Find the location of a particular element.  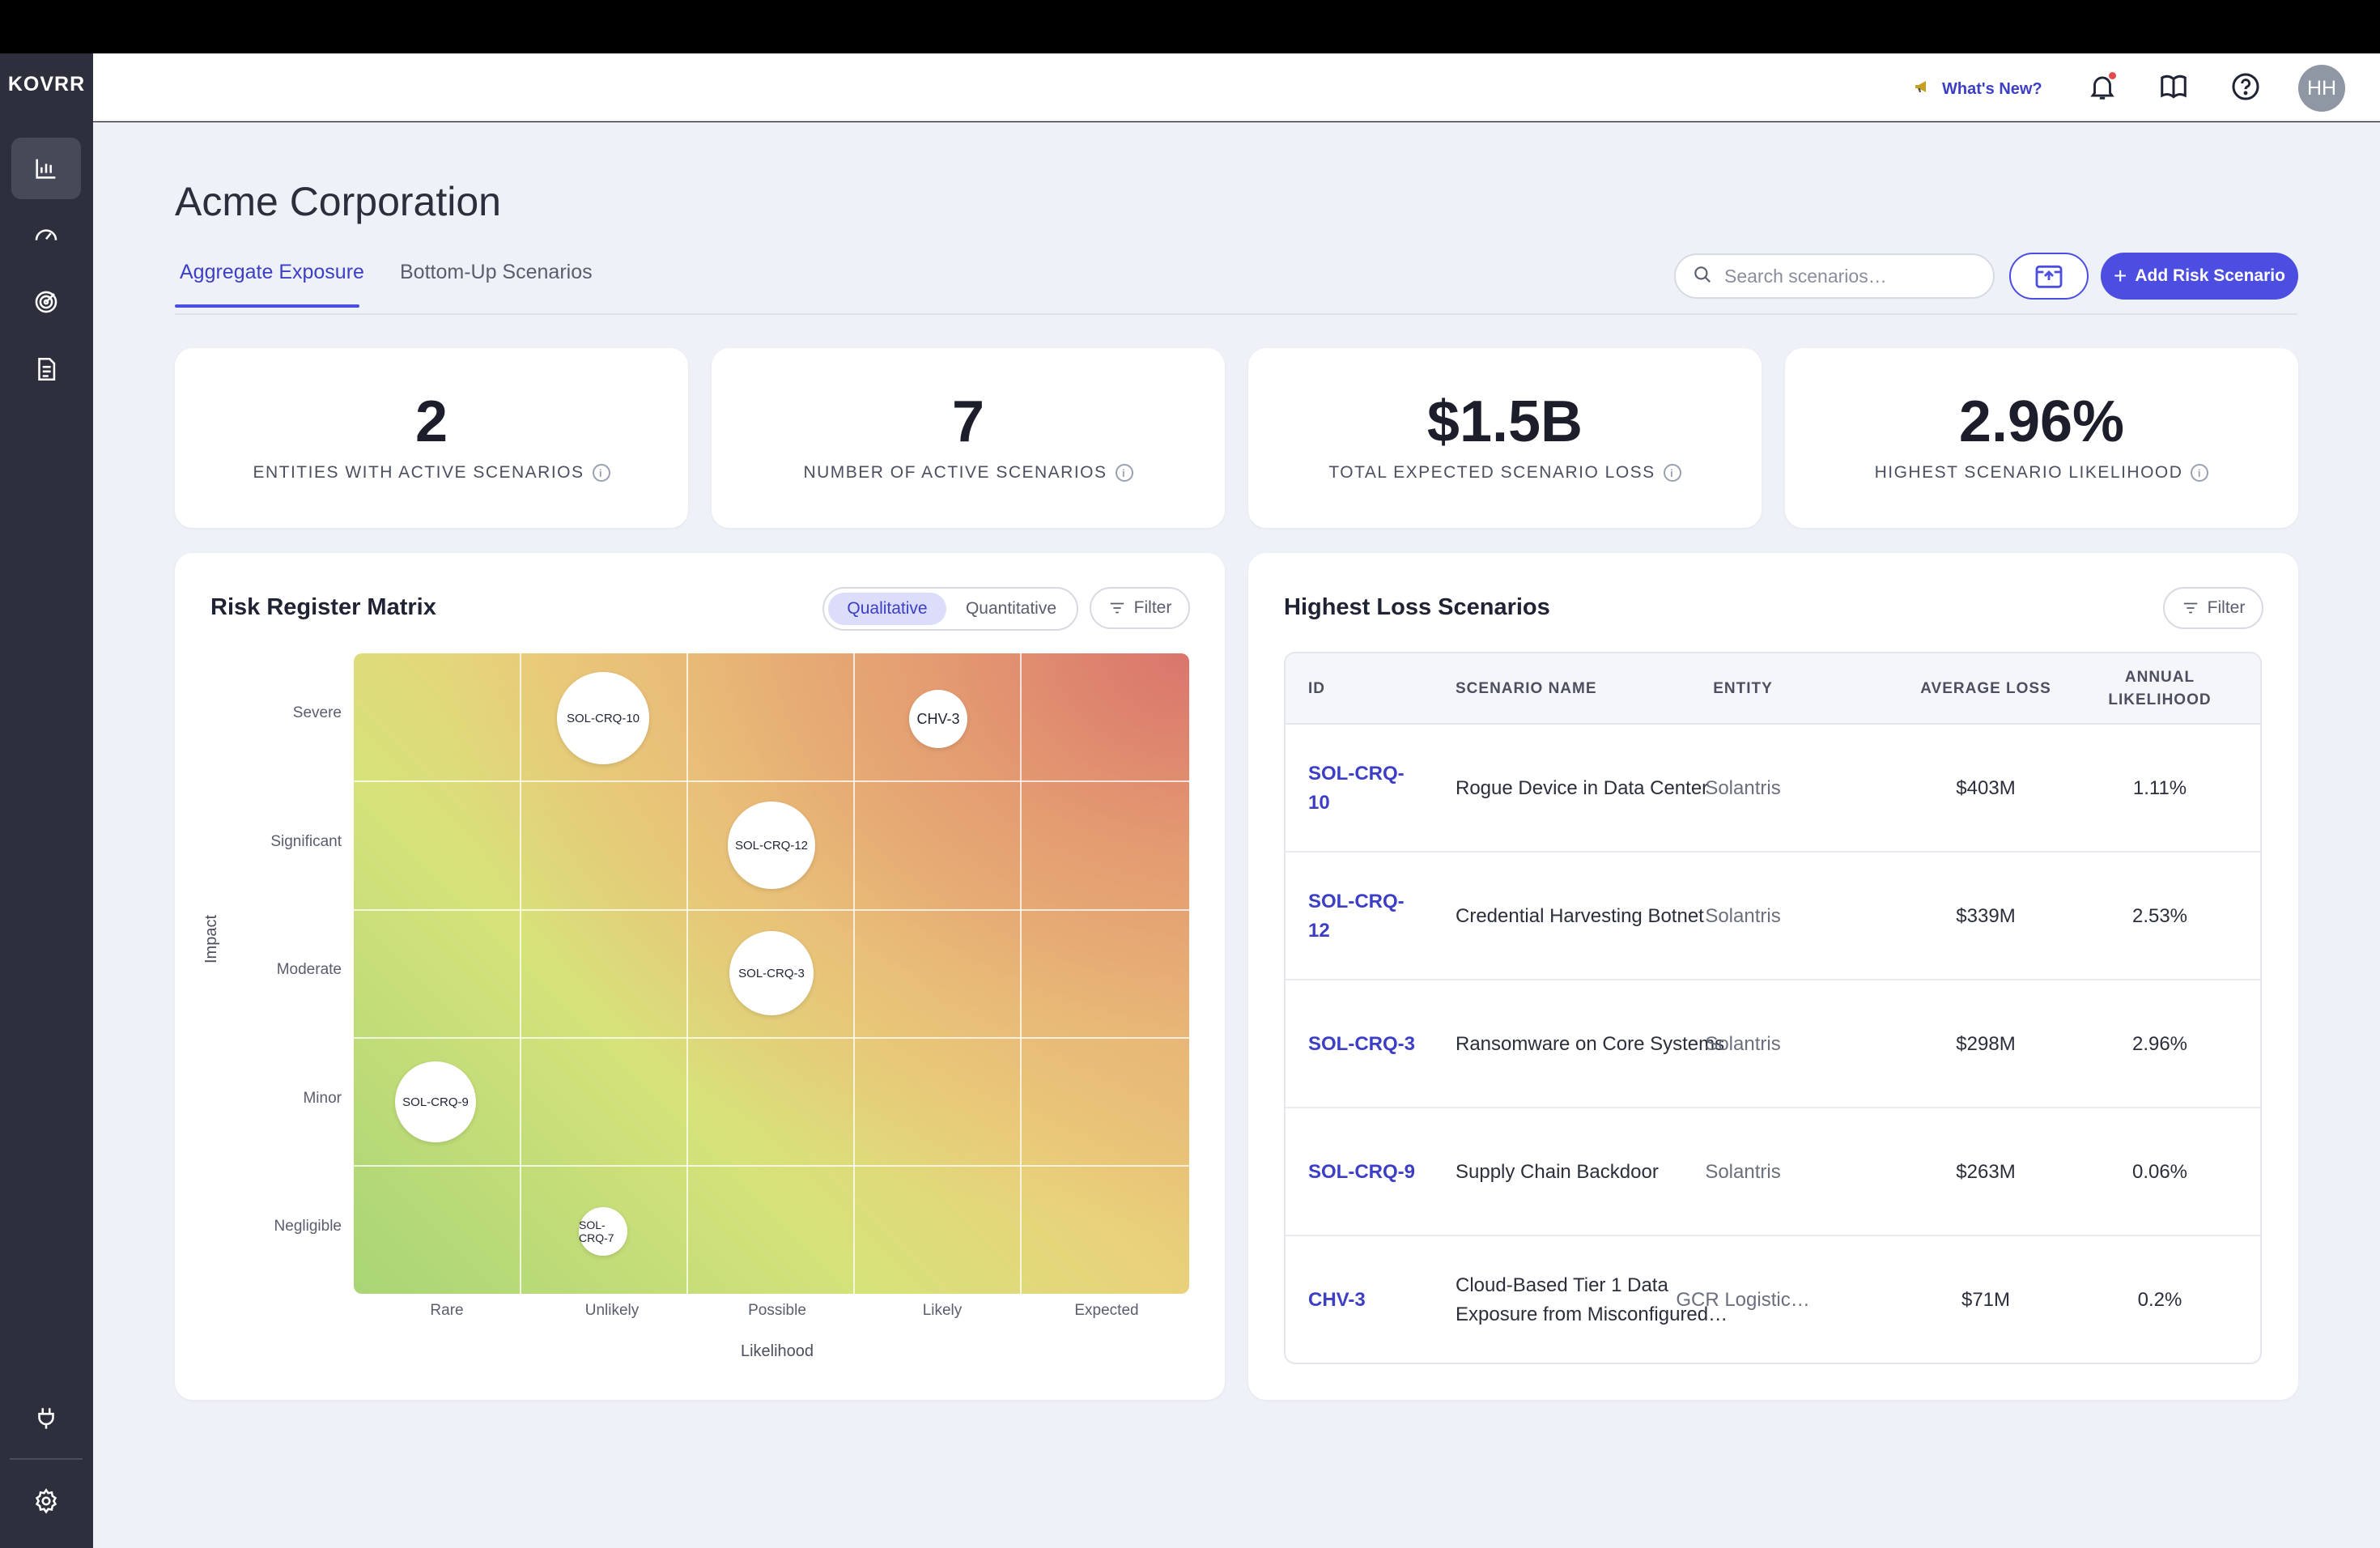

kpi-value: 2 is located at coordinates (431, 421).